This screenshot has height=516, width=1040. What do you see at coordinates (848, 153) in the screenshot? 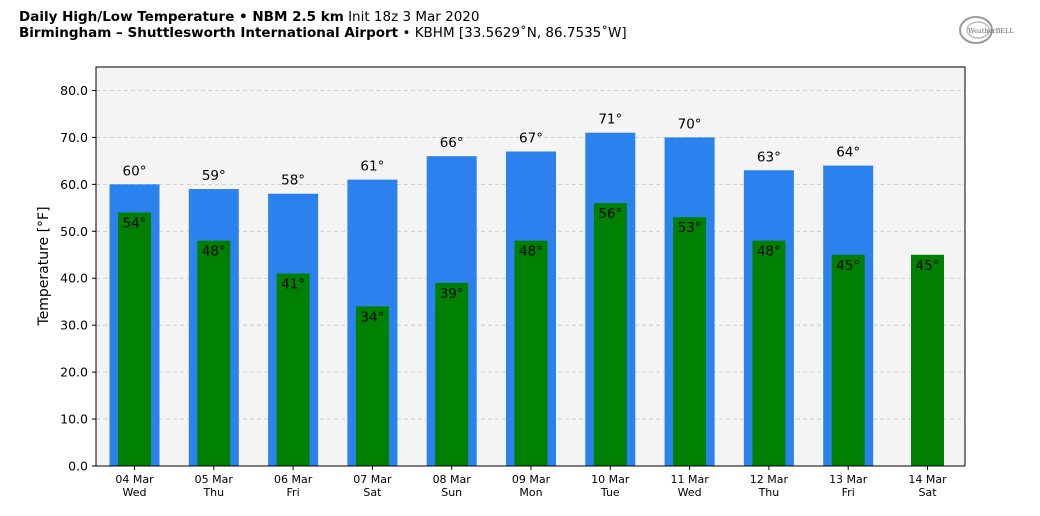
I see `high-value-label: 64°` at bounding box center [848, 153].